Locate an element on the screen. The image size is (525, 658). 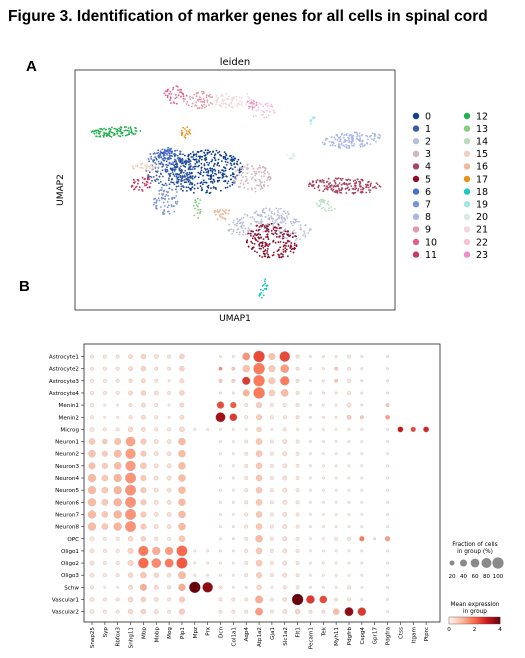
column-label-dcn: Dcn is located at coordinates (222, 632).